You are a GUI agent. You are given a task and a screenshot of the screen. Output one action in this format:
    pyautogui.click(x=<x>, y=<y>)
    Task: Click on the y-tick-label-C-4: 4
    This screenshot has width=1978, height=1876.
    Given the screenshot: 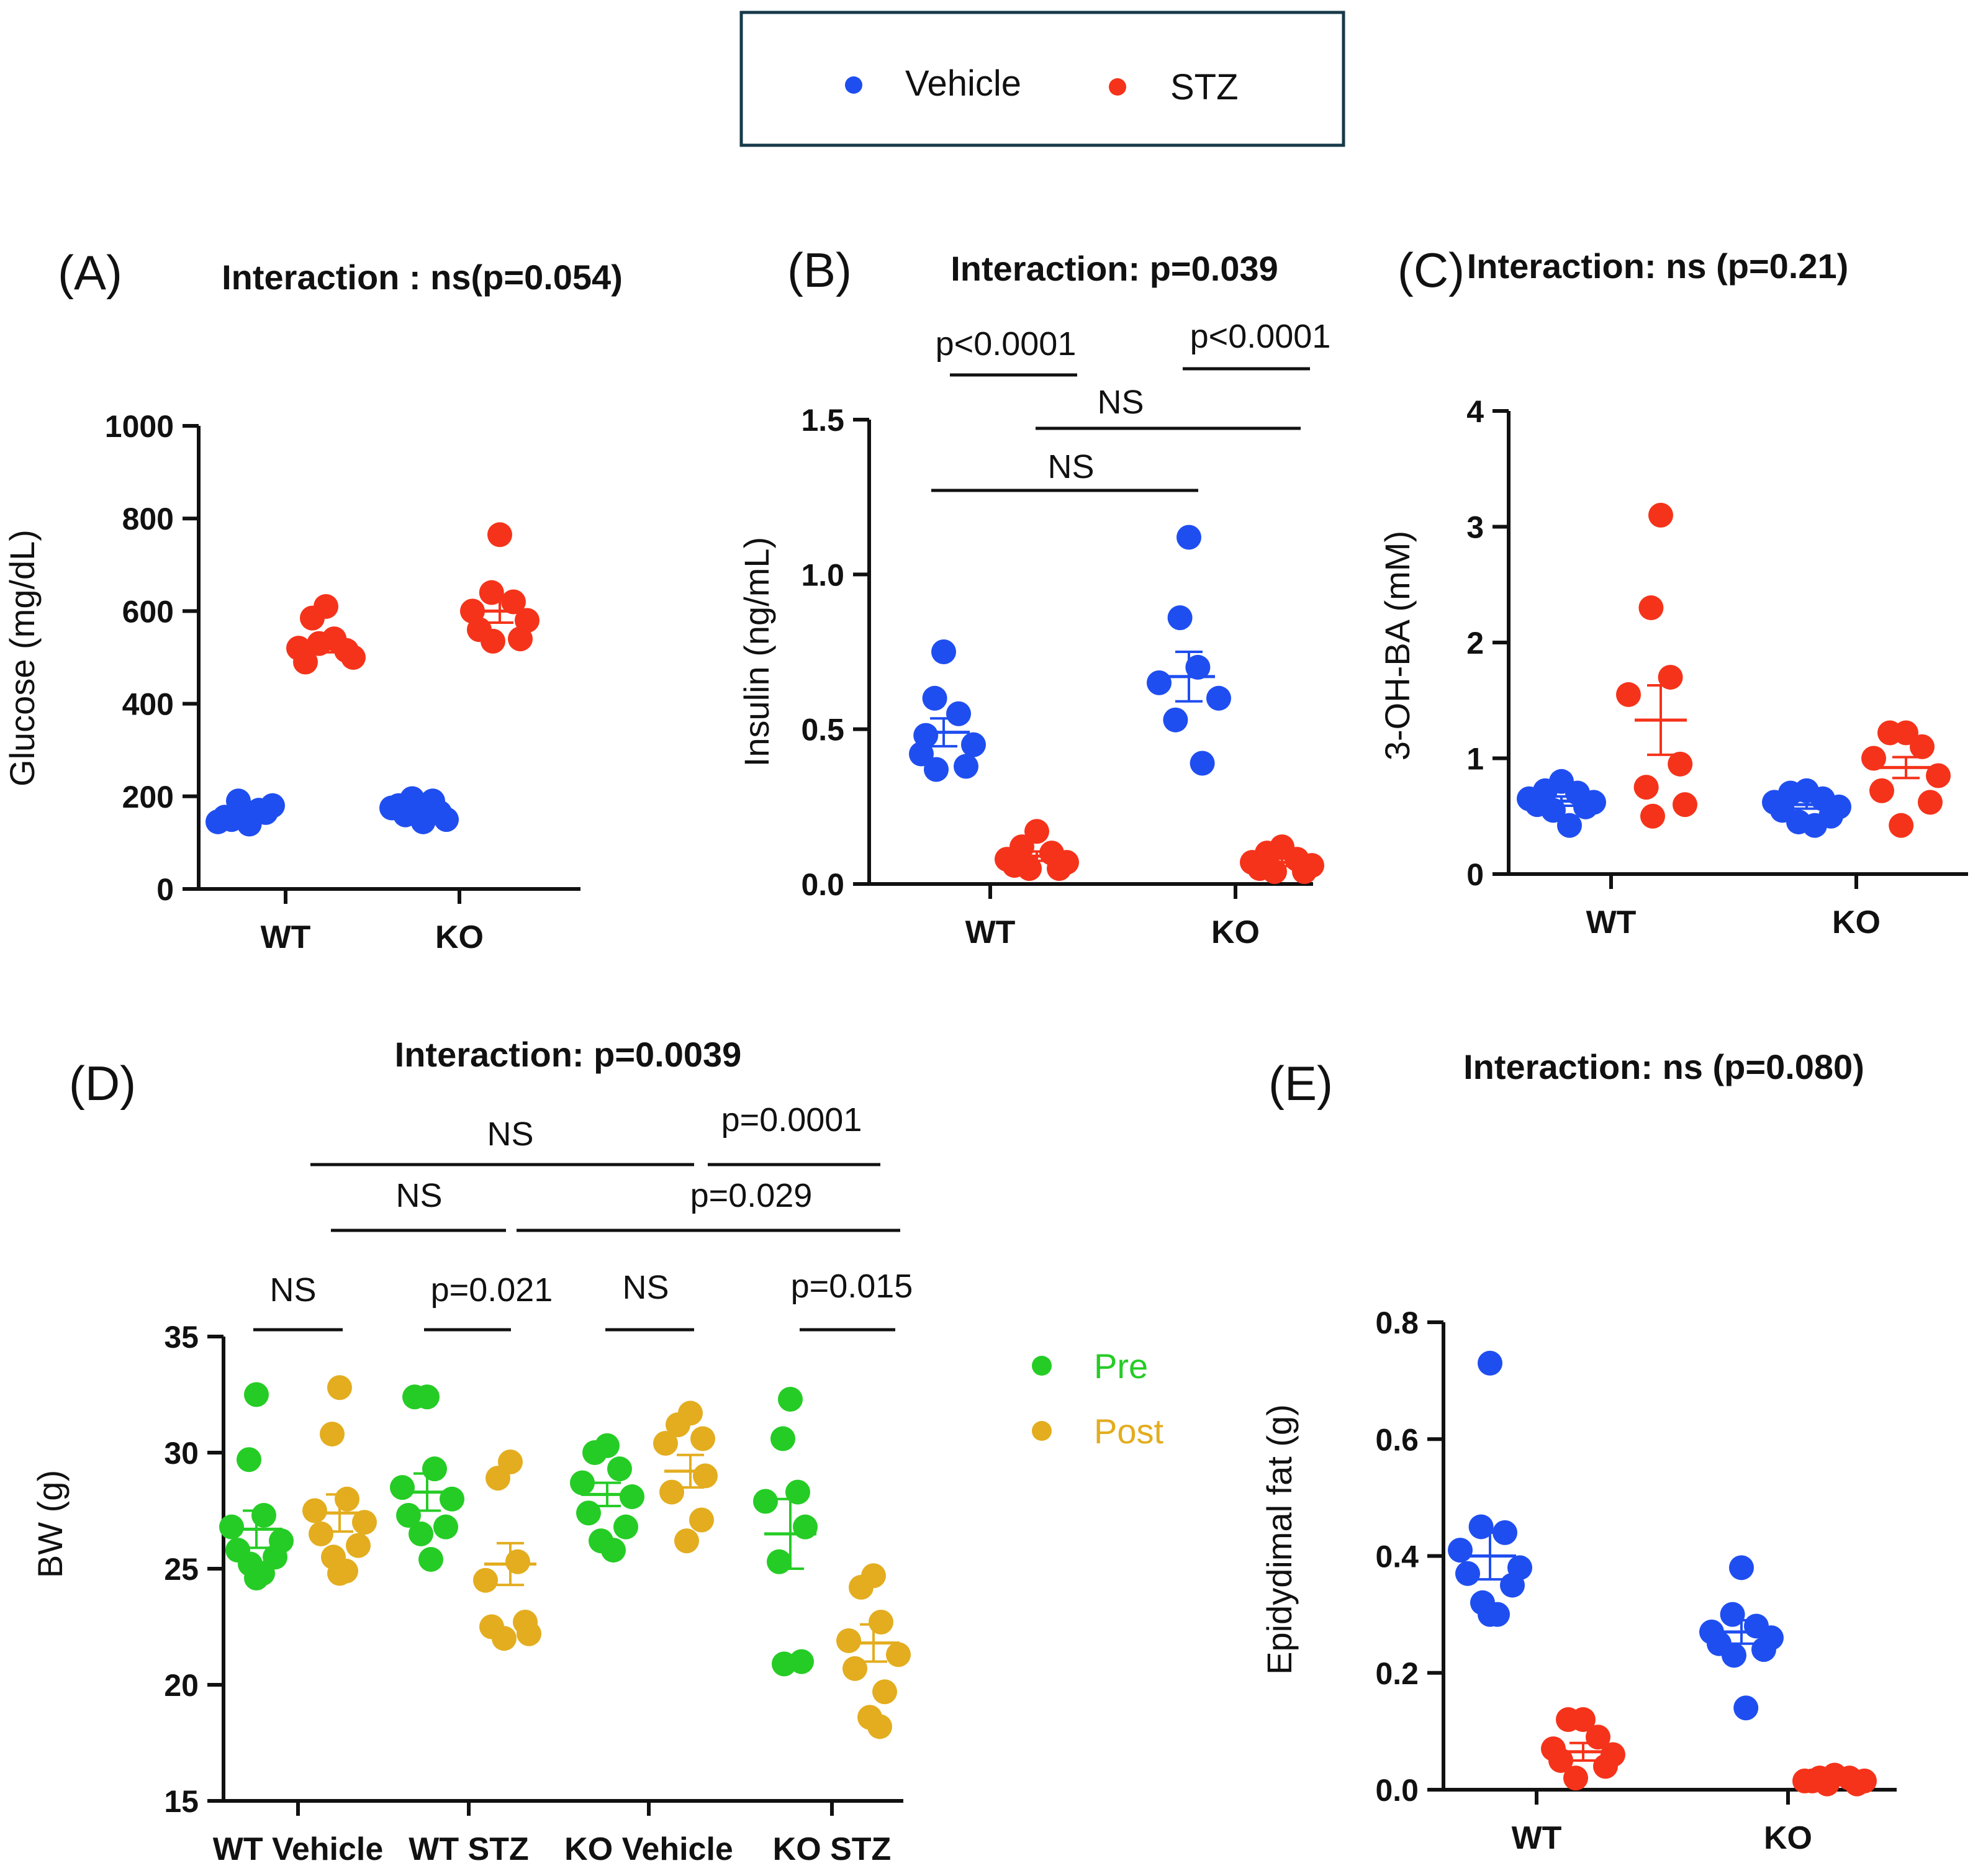 What is the action you would take?
    pyautogui.click(x=1475, y=411)
    